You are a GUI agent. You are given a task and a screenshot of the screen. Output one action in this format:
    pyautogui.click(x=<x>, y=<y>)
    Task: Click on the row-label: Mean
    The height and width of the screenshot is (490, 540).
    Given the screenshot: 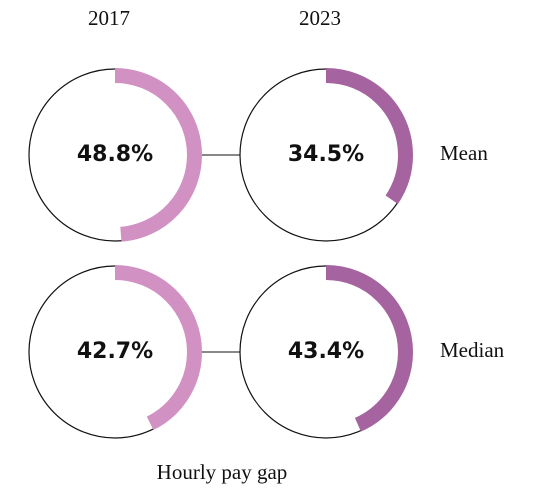 What is the action you would take?
    pyautogui.click(x=464, y=153)
    